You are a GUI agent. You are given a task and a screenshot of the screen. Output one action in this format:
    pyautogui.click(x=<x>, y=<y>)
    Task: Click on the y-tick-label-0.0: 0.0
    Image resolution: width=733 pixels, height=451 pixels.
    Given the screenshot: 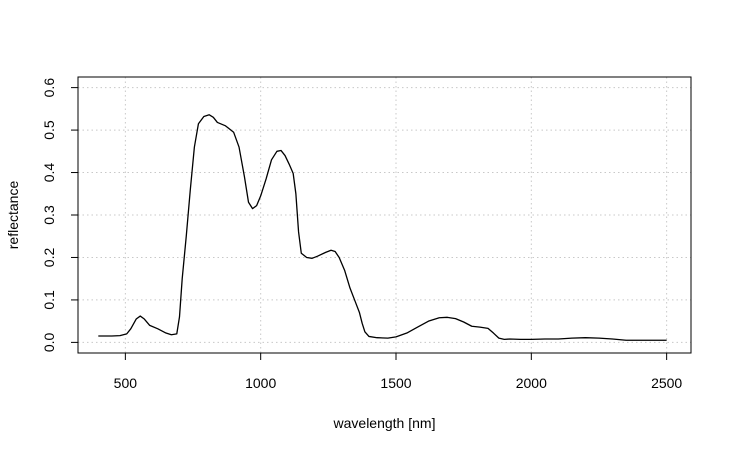 What is the action you would take?
    pyautogui.click(x=49, y=342)
    